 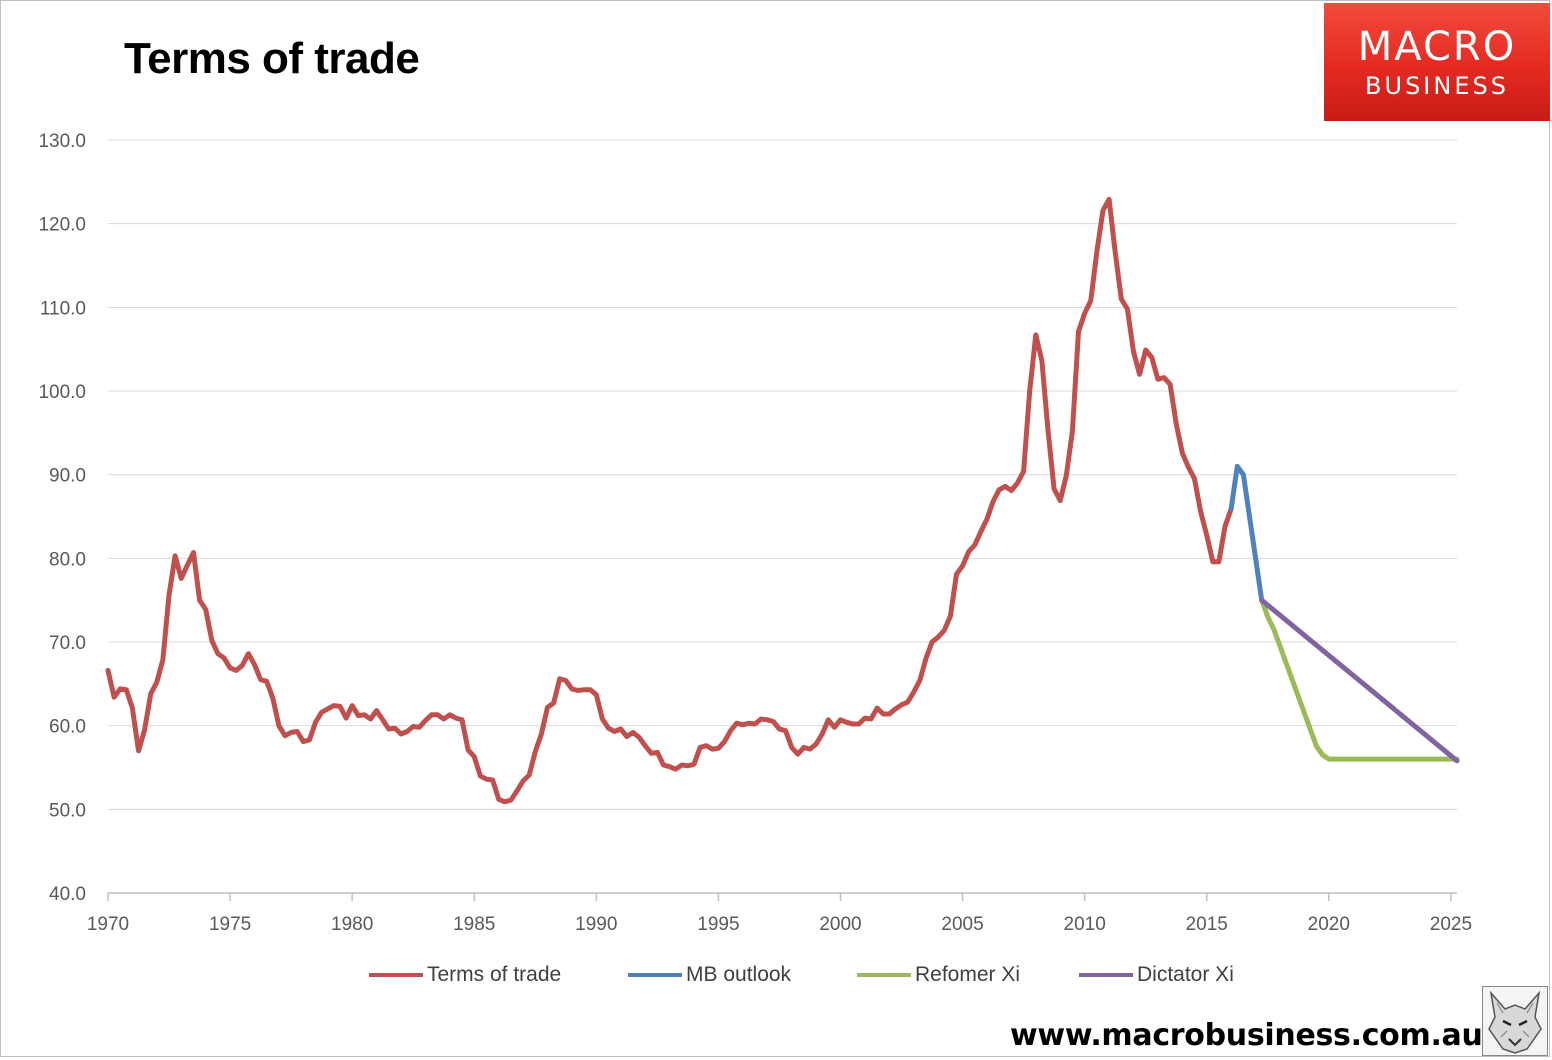 What do you see at coordinates (1329, 924) in the screenshot?
I see `x-tick-label: 2020` at bounding box center [1329, 924].